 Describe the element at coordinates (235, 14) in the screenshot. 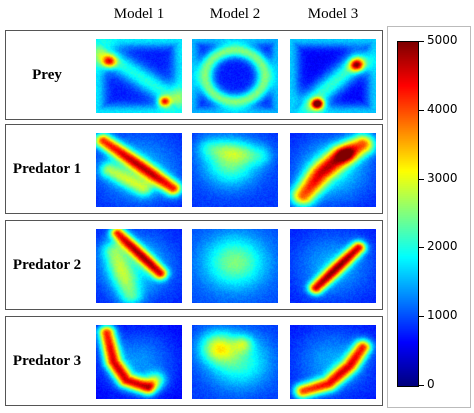

I see `column-header-model-2: Model 2` at that location.